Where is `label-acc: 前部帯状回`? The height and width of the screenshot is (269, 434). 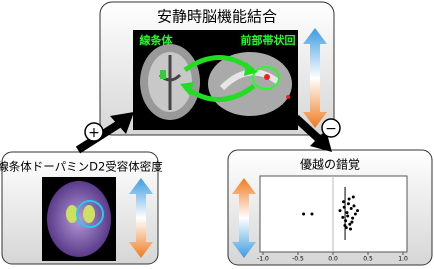
label-acc: 前部帯状回 is located at coordinates (268, 40).